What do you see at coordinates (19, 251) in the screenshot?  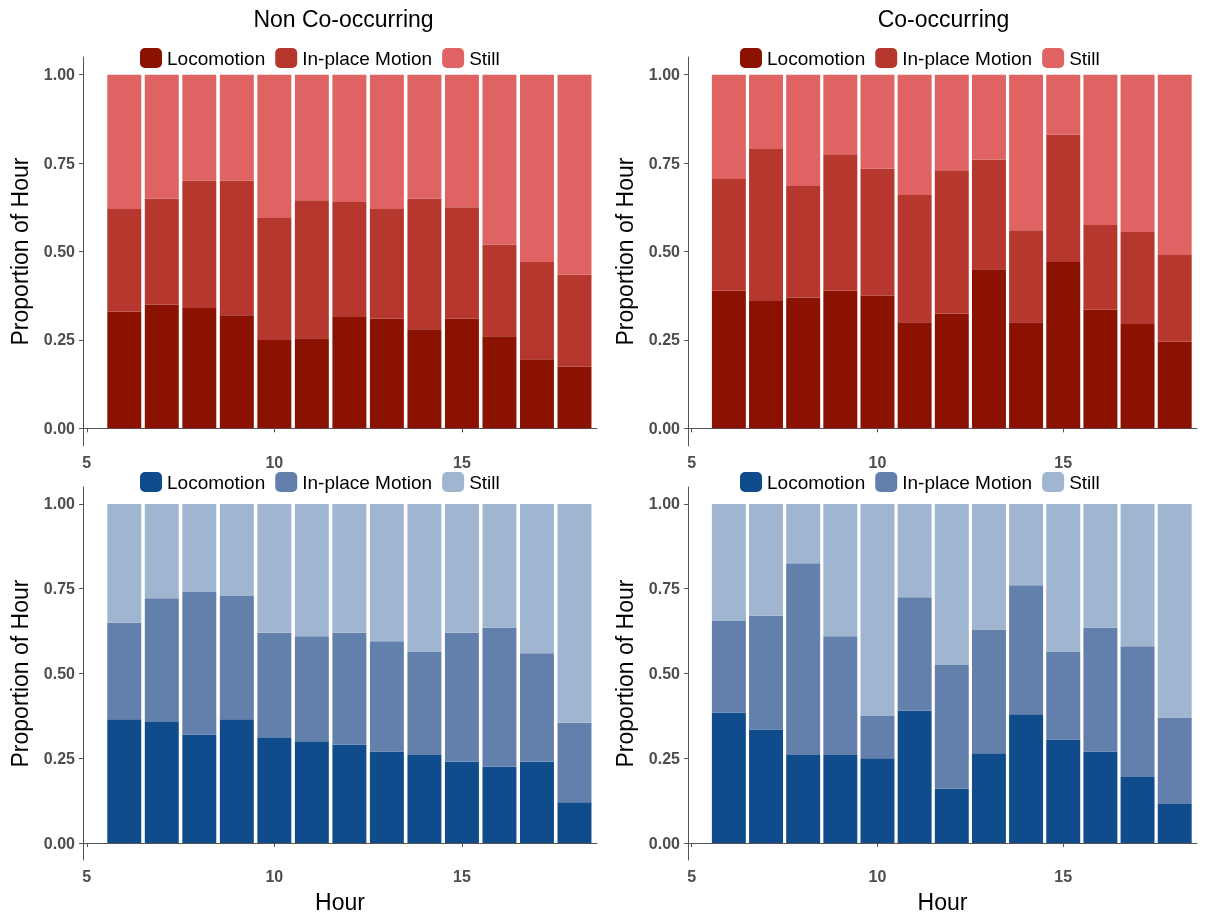 I see `y-axis-title: Proportion of Hour` at bounding box center [19, 251].